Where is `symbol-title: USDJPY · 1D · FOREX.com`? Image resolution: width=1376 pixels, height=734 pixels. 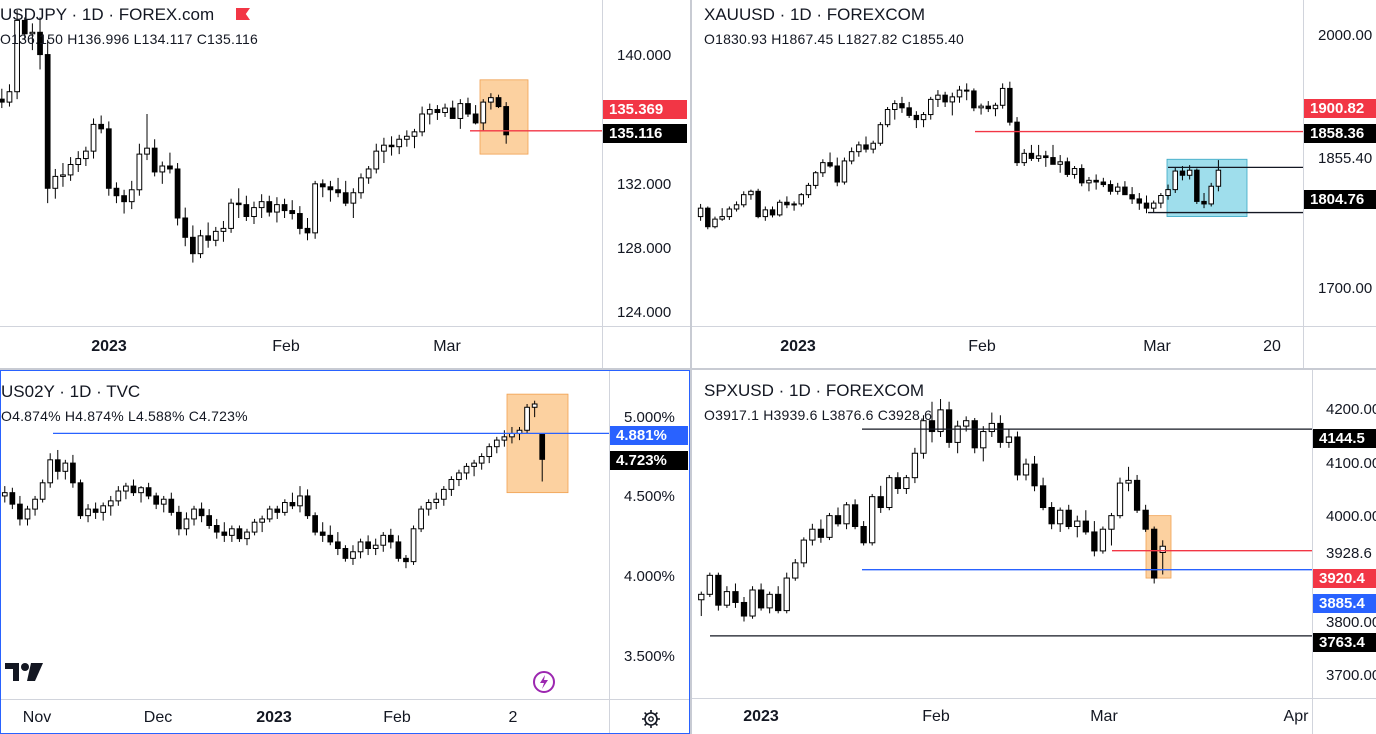 symbol-title: USDJPY · 1D · FOREX.com is located at coordinates (107, 14).